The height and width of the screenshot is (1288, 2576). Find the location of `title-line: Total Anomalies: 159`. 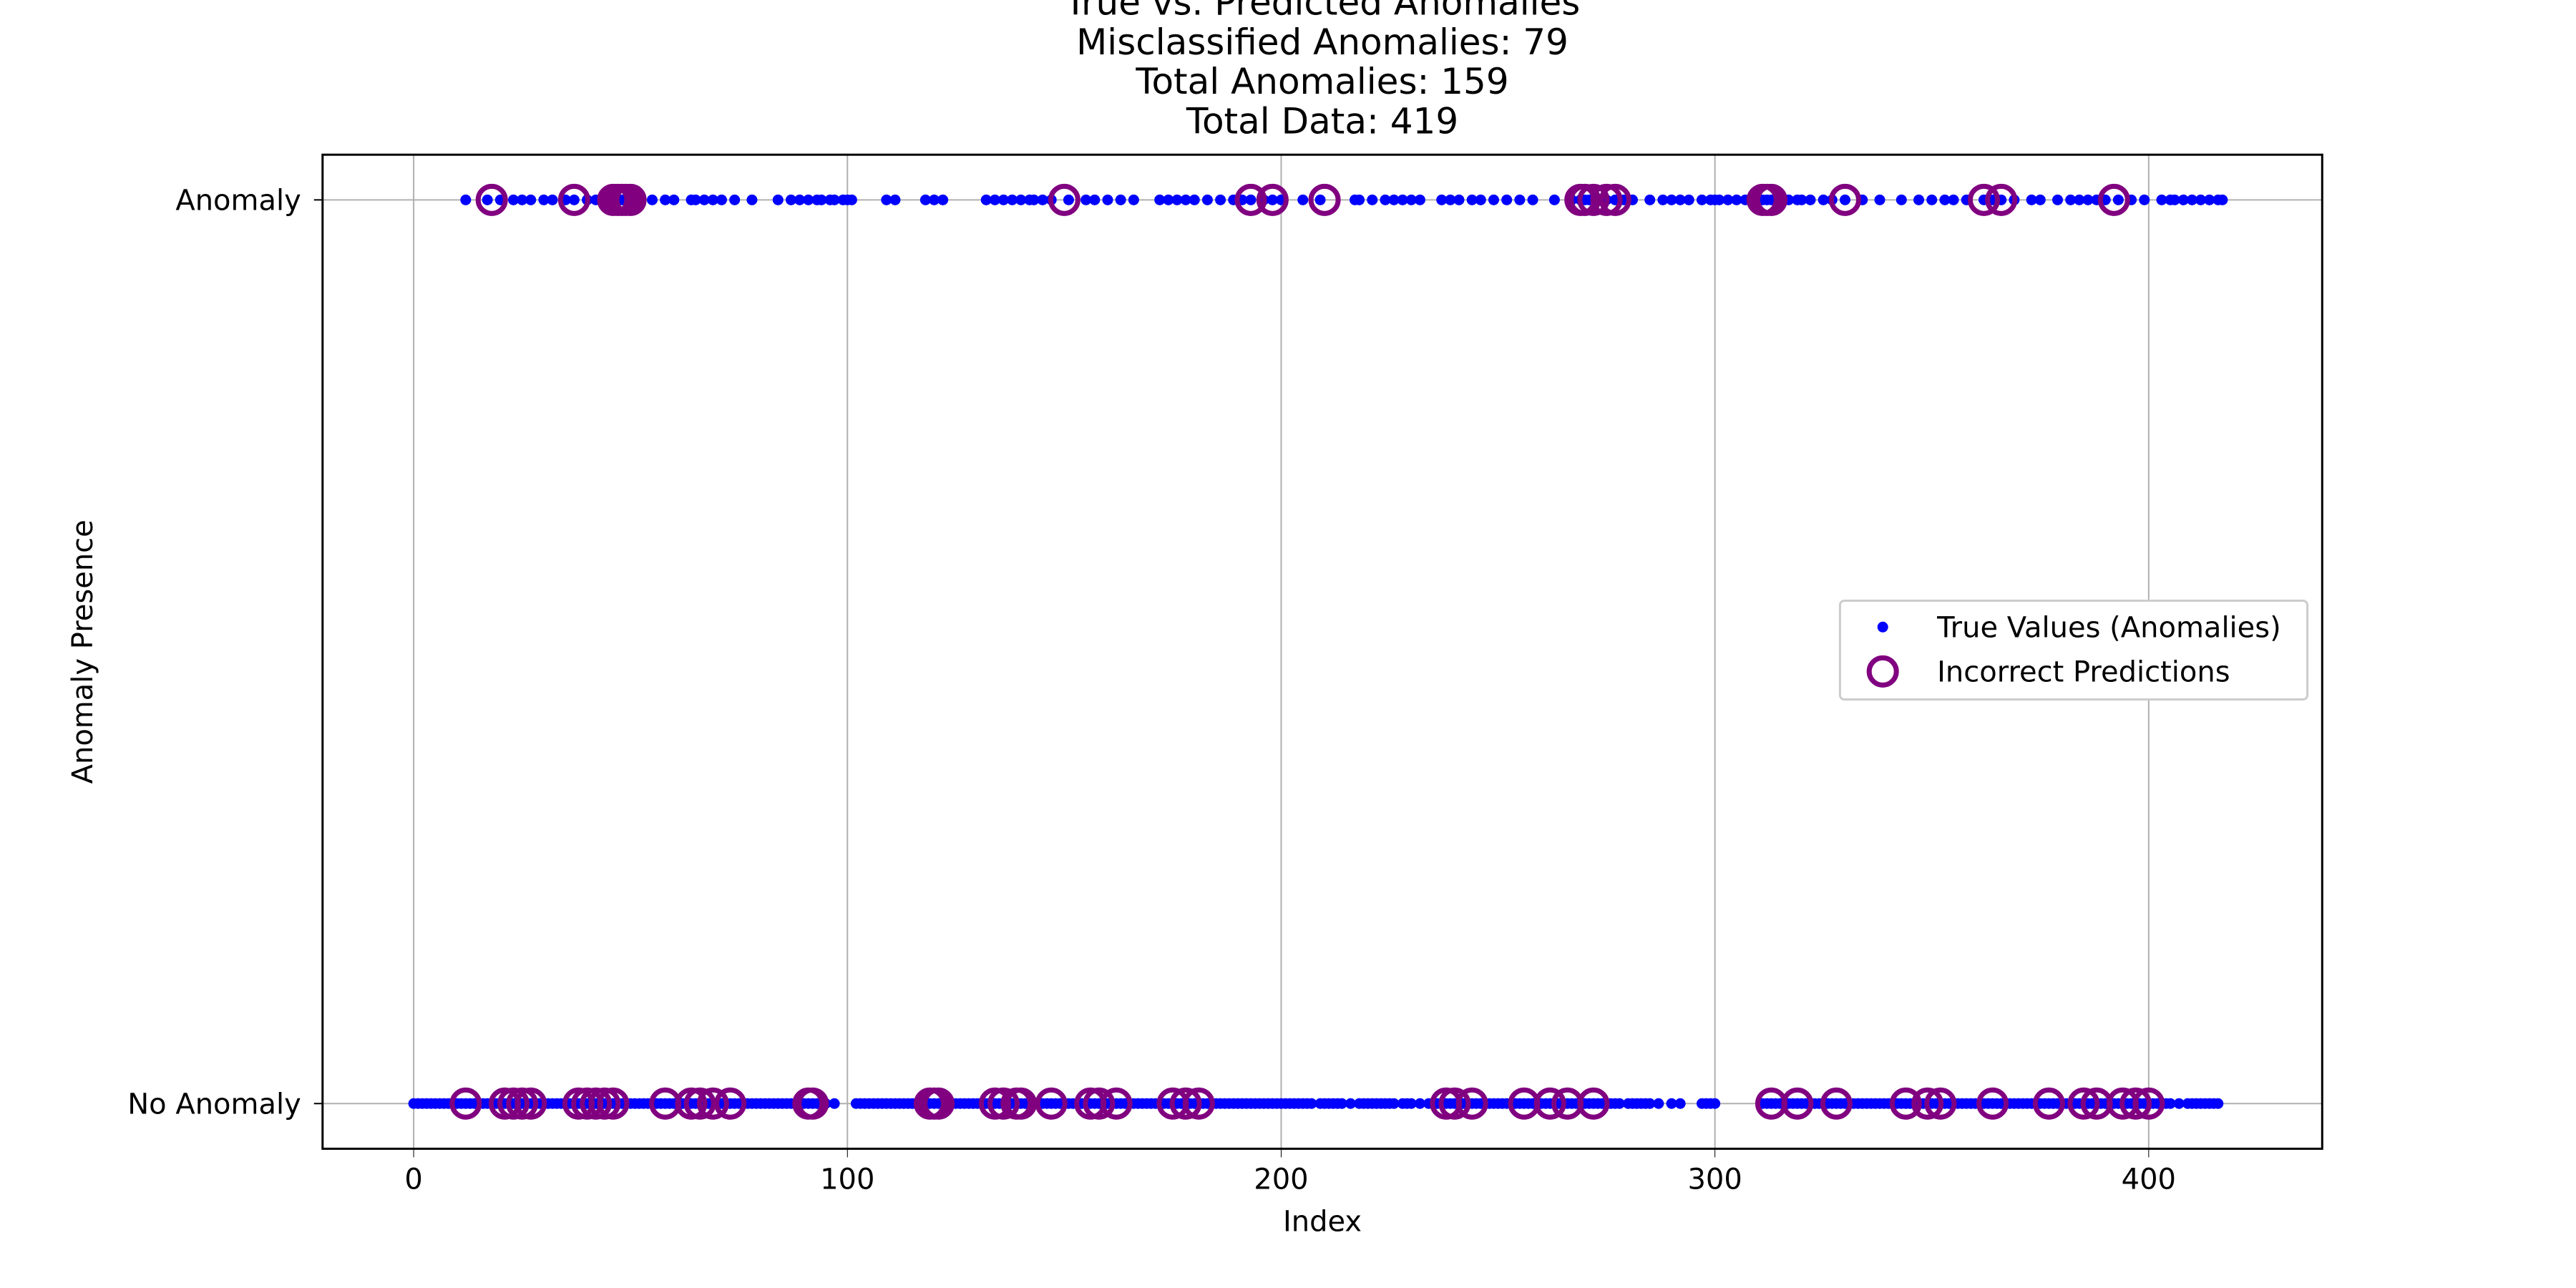

title-line: Total Anomalies: 159 is located at coordinates (1321, 81).